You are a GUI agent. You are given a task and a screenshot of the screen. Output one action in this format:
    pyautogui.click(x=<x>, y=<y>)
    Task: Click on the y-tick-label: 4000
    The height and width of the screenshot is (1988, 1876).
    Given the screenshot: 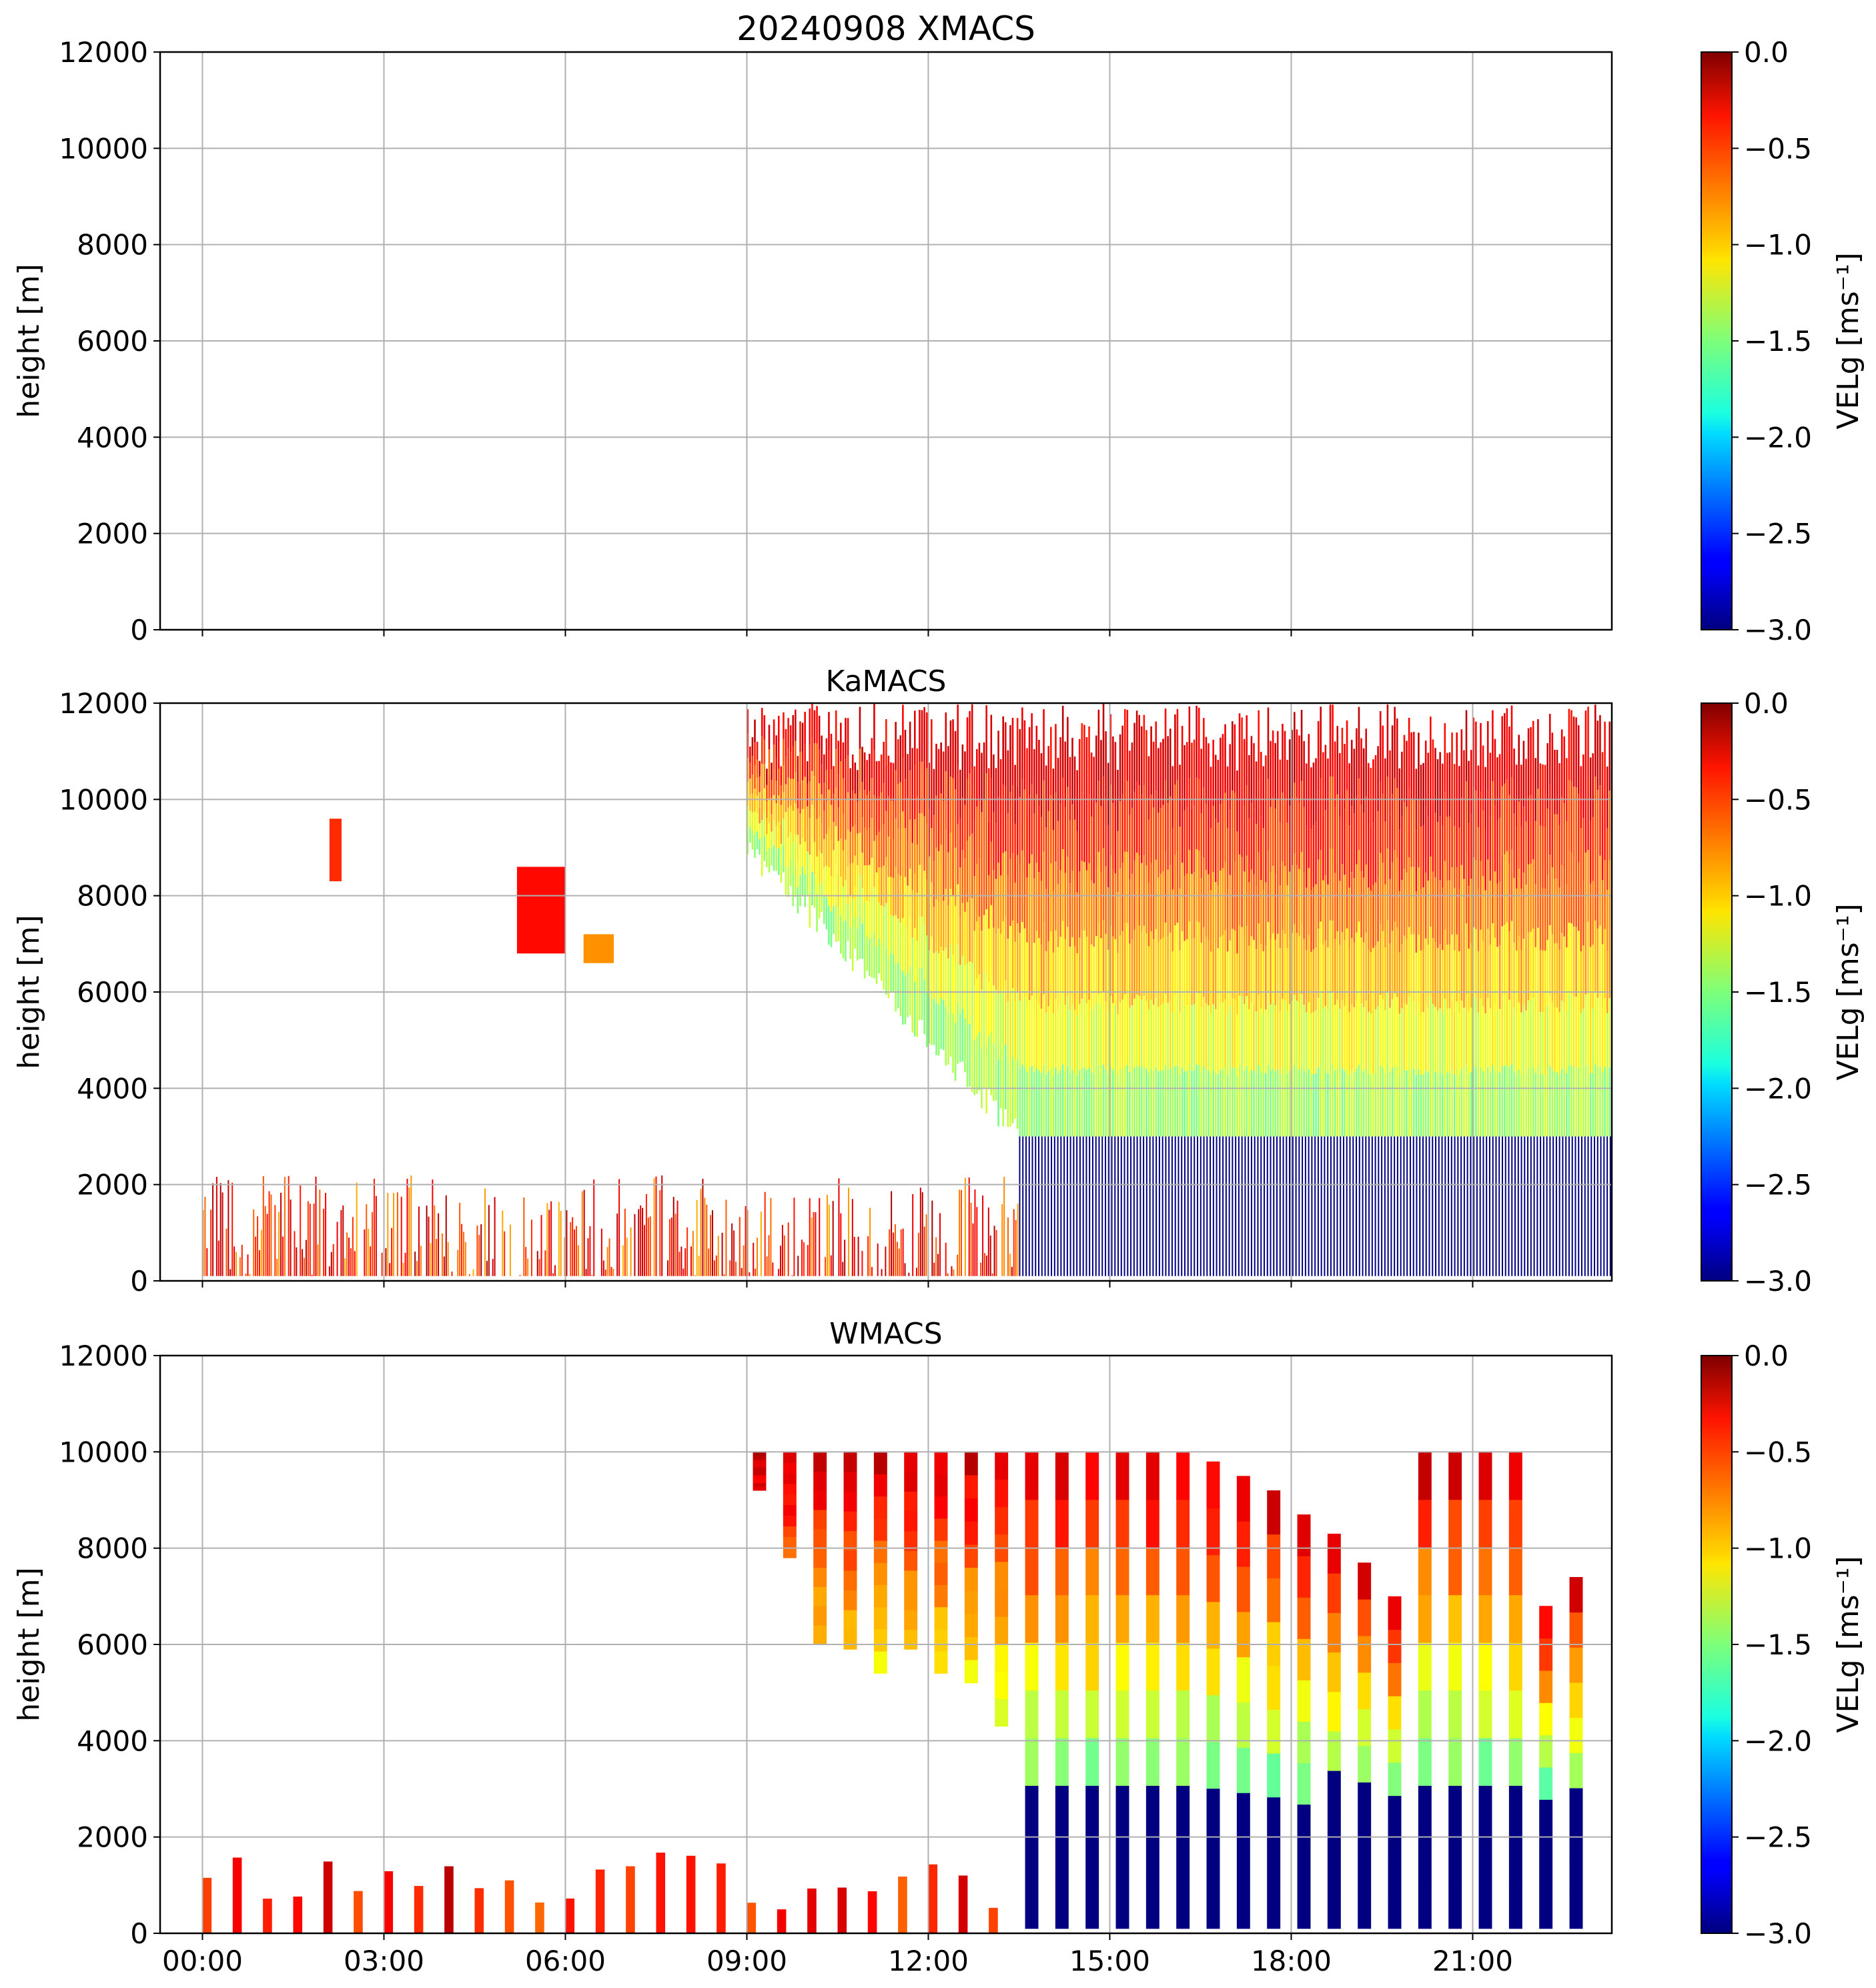 What is the action you would take?
    pyautogui.click(x=112, y=437)
    